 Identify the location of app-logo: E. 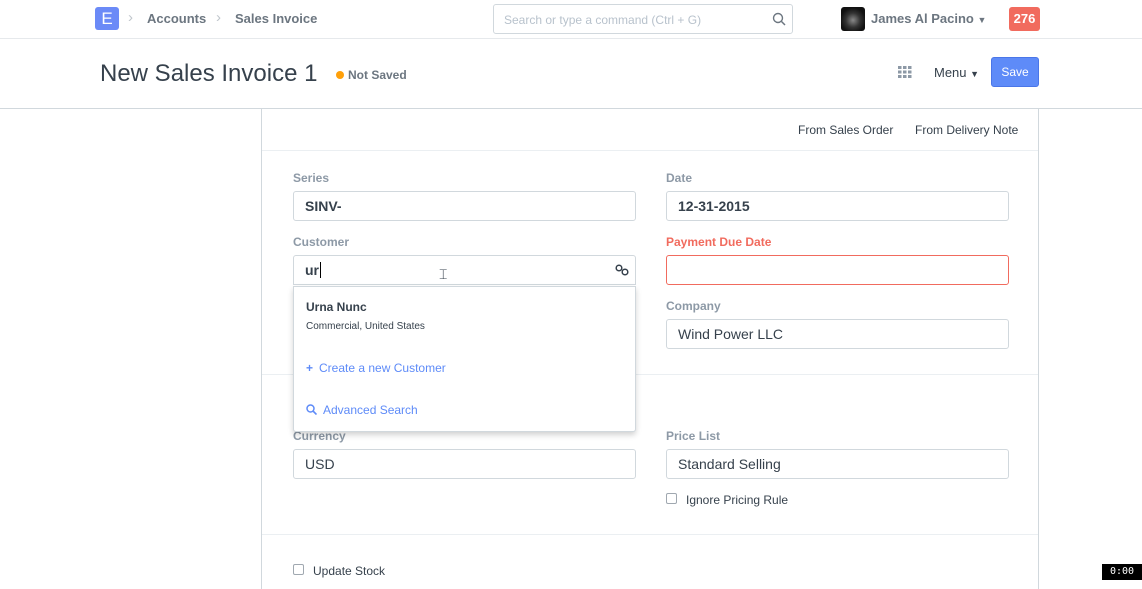
(107, 18).